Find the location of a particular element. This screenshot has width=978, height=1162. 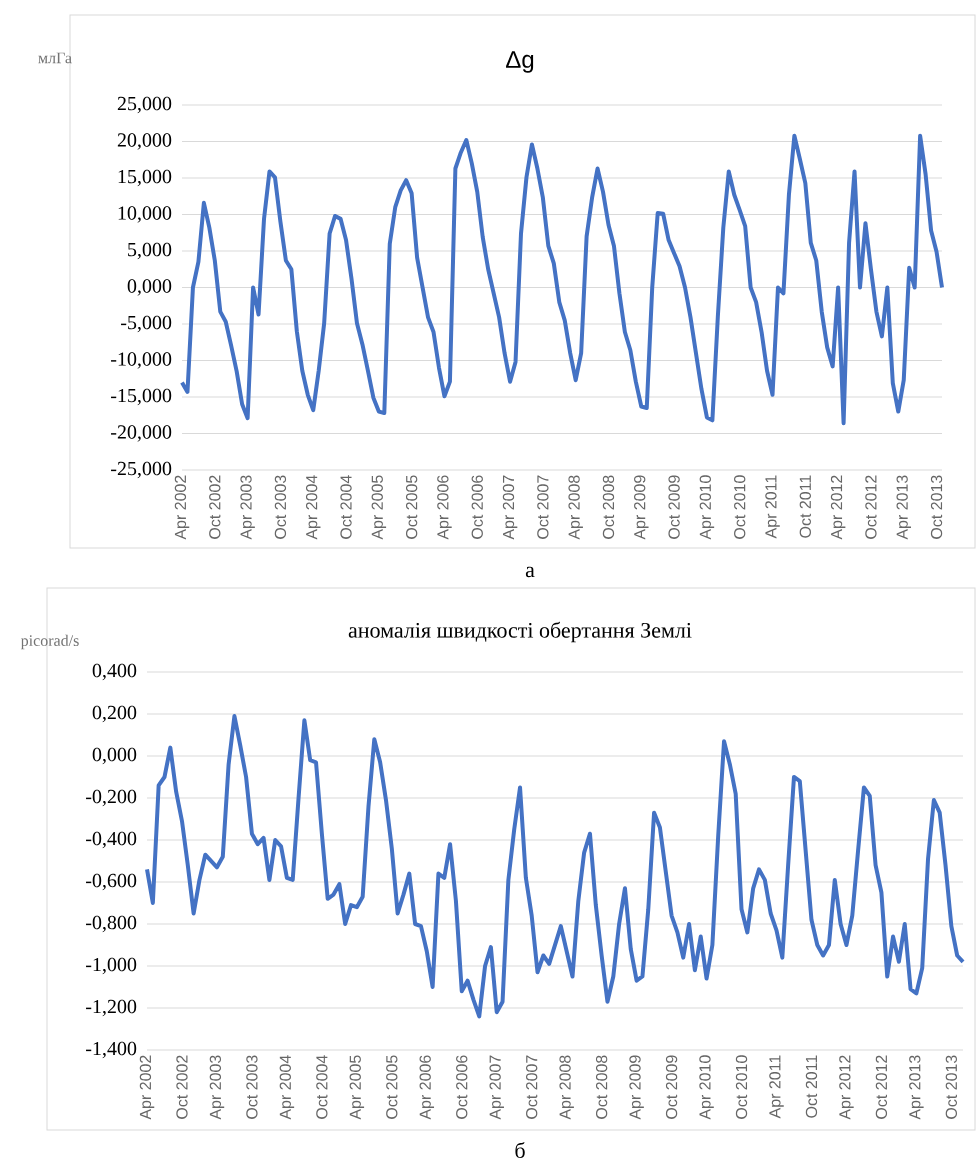

y-tick-label: -1,400 is located at coordinates (111, 1050).